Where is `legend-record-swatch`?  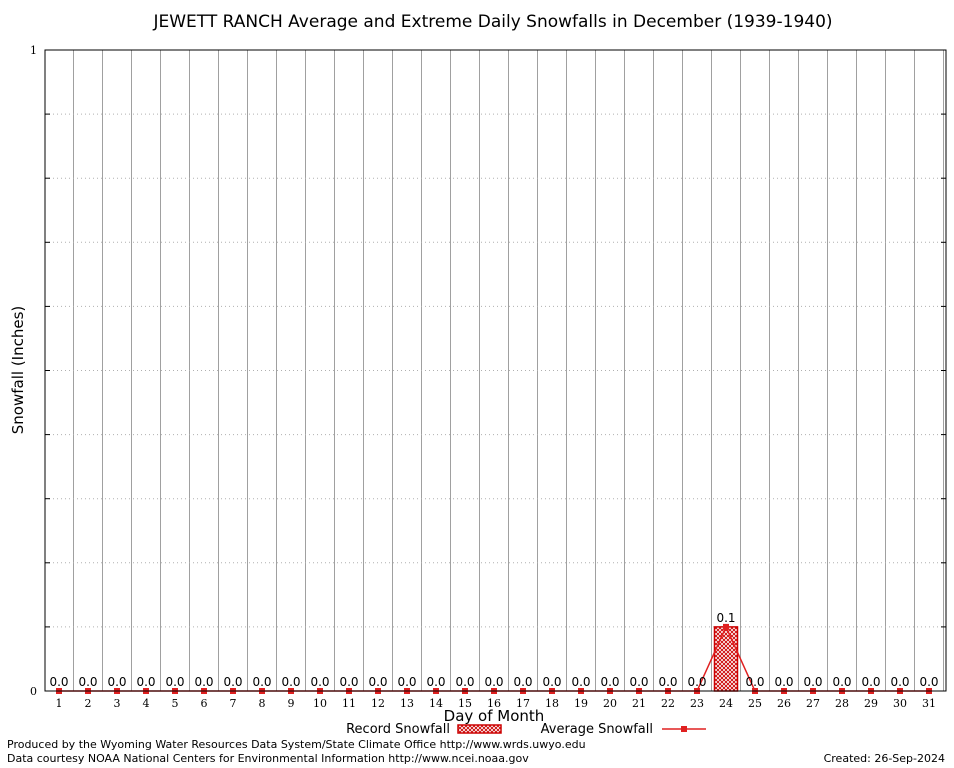
legend-record-swatch is located at coordinates (479, 729).